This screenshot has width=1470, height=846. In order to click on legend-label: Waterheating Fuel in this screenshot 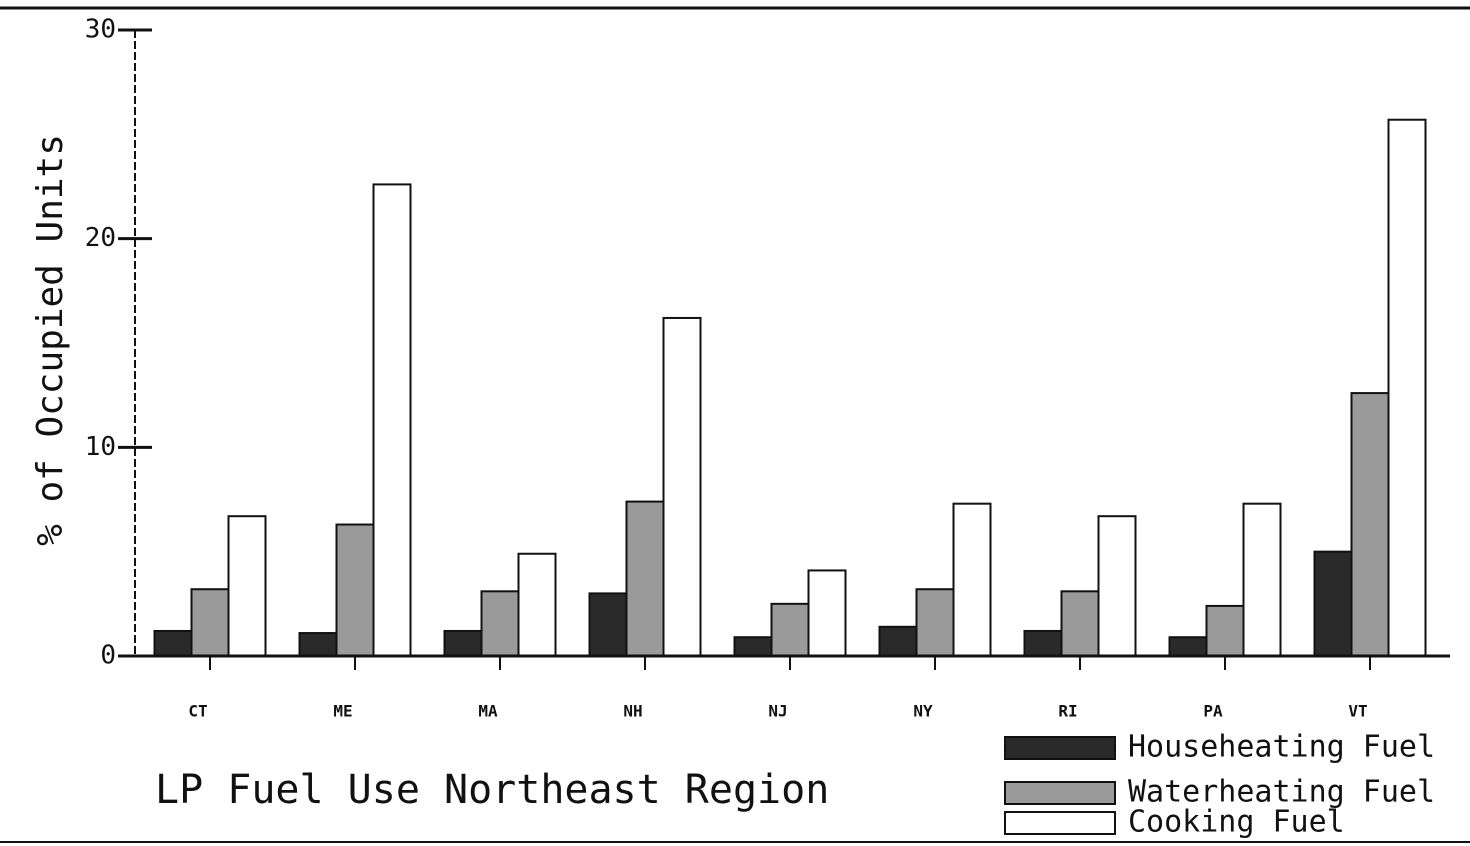, I will do `click(1281, 792)`.